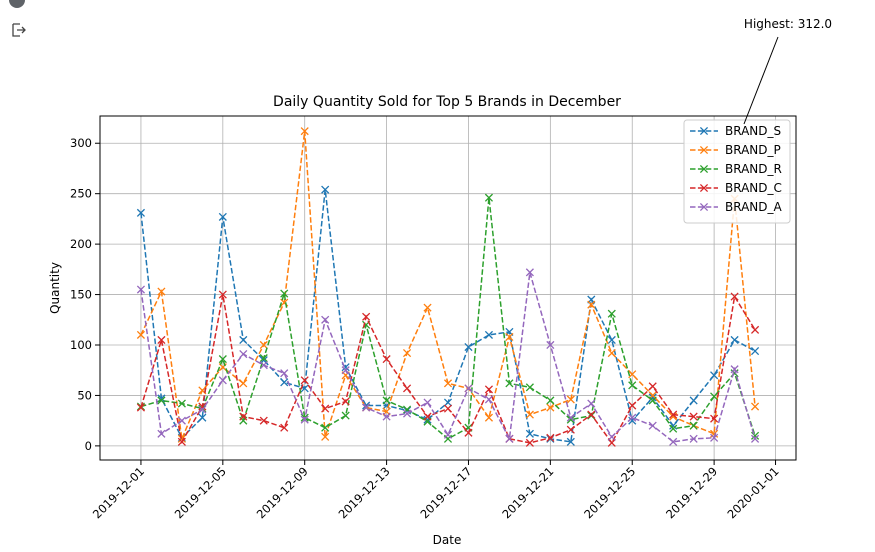  I want to click on legend-label: BRAND_C, so click(753, 188).